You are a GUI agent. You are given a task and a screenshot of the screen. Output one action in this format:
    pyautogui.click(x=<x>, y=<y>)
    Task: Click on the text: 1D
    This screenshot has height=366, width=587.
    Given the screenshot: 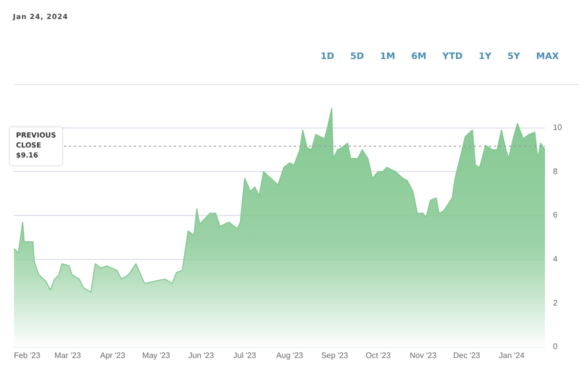 What is the action you would take?
    pyautogui.click(x=328, y=57)
    